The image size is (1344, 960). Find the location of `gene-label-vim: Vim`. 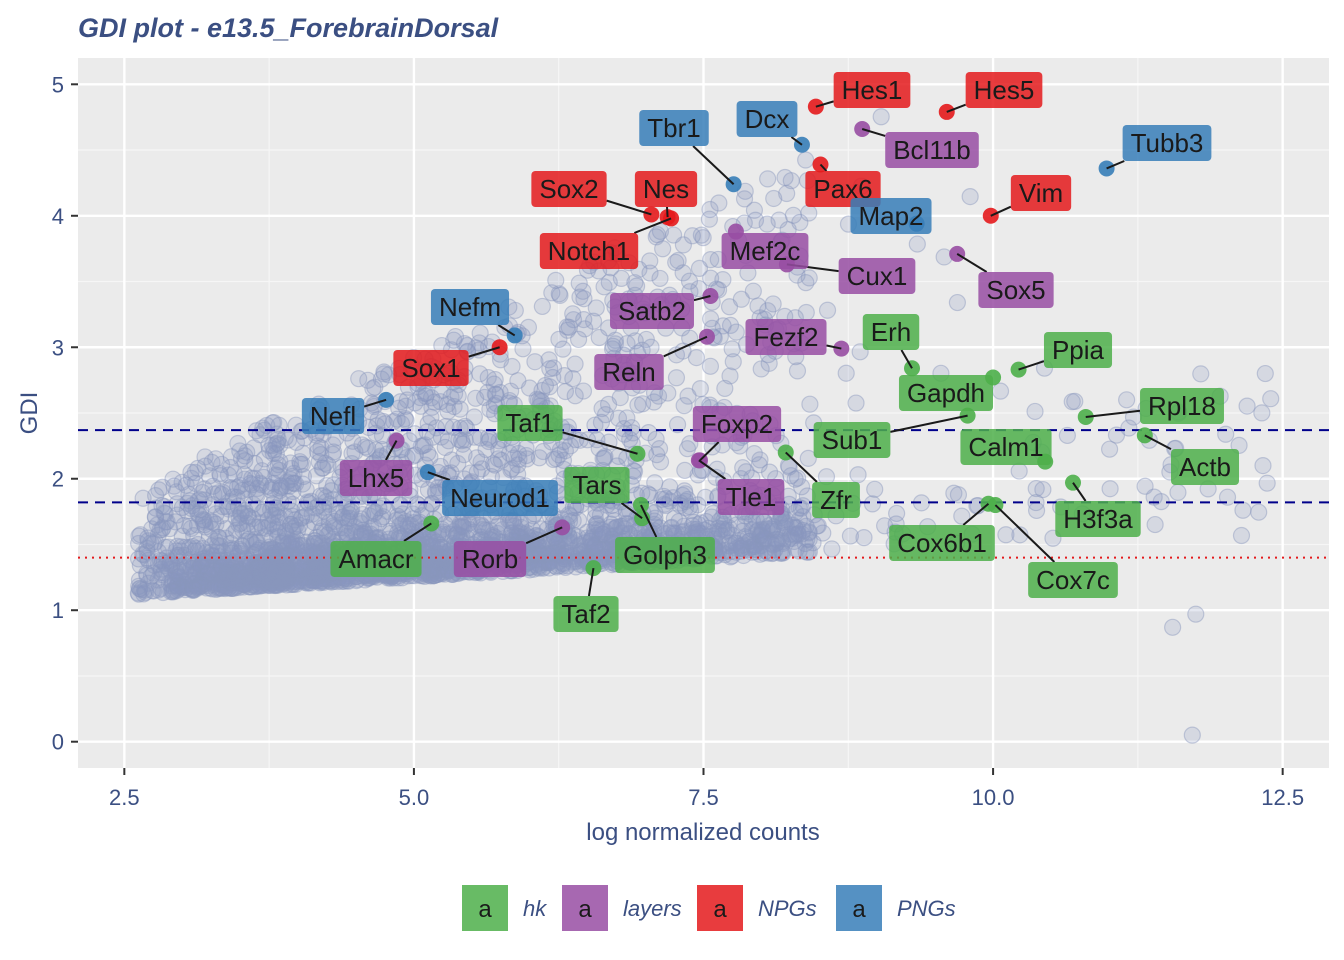

gene-label-vim: Vim is located at coordinates (1041, 193).